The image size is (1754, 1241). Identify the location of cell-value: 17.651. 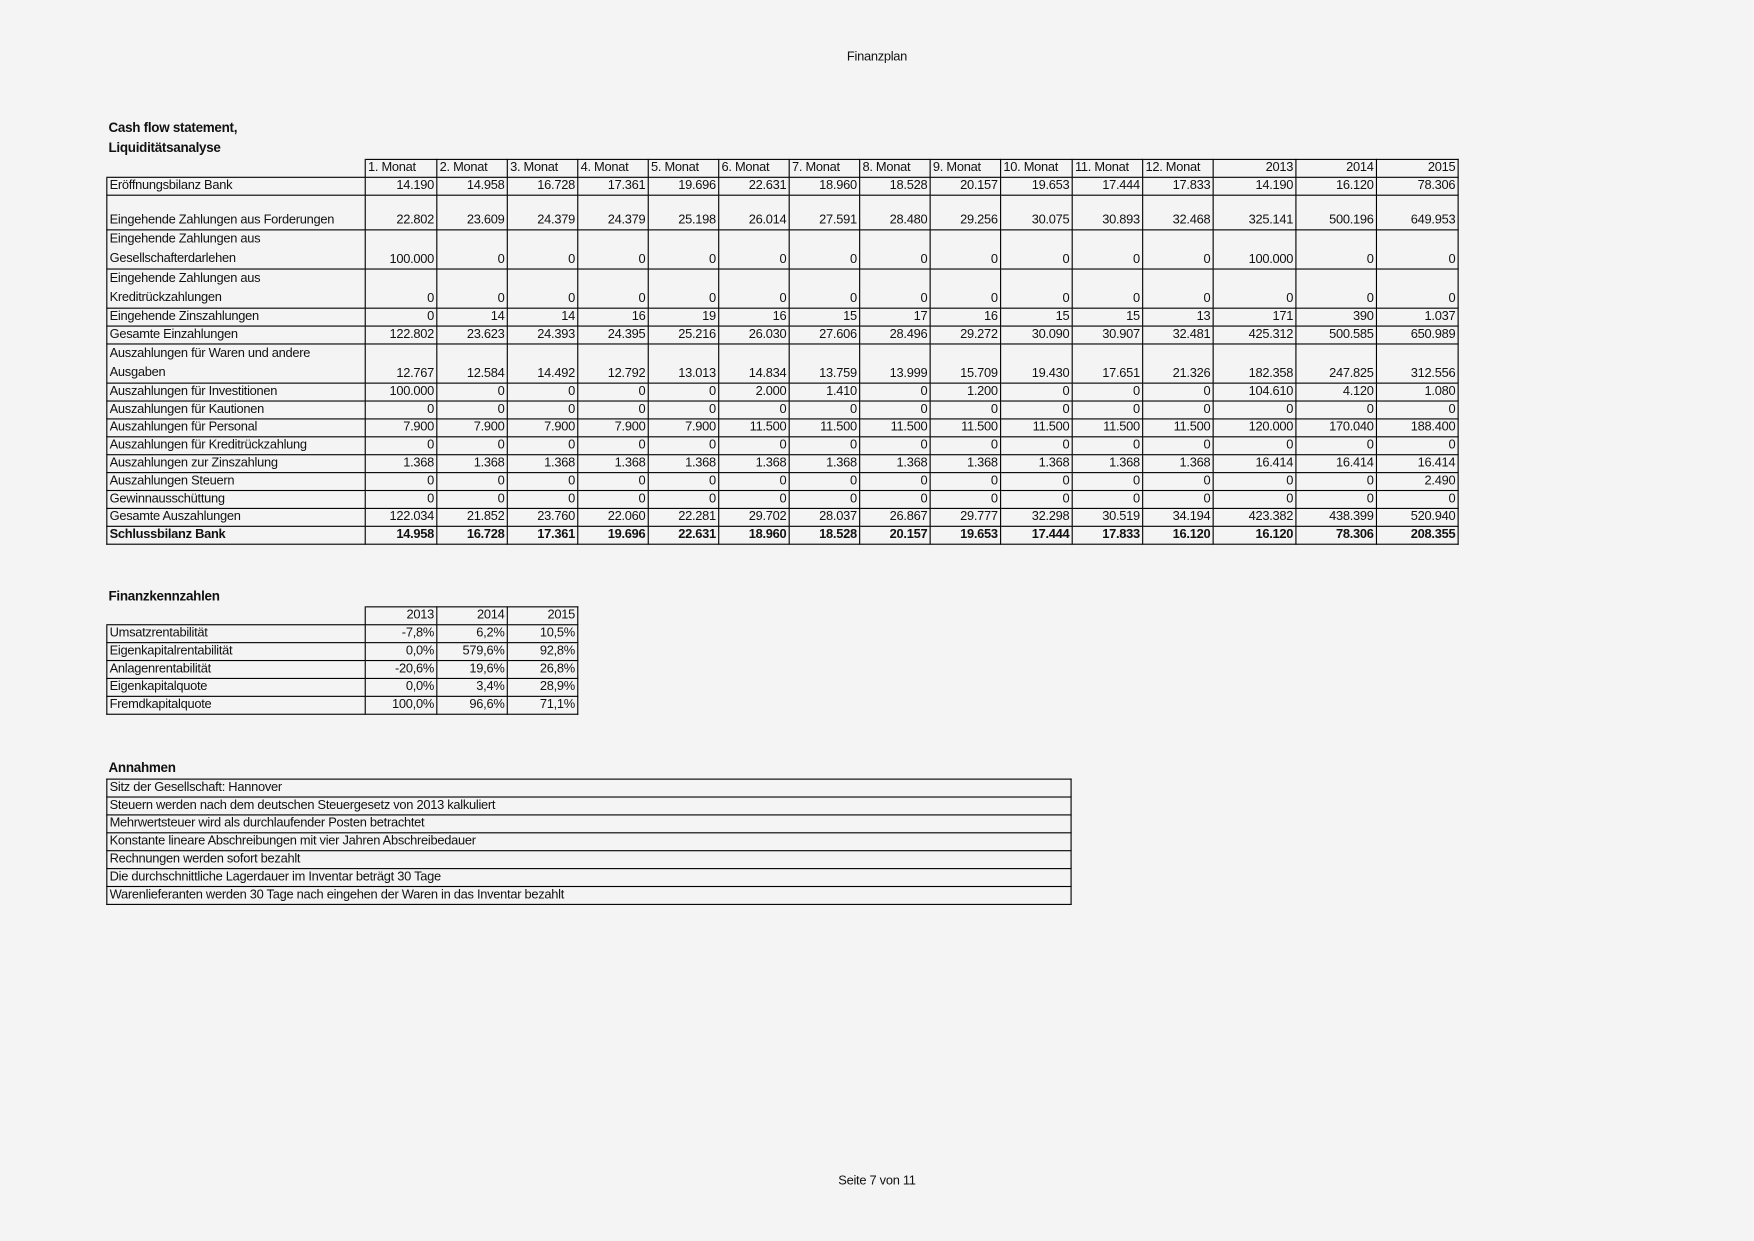
(1107, 363).